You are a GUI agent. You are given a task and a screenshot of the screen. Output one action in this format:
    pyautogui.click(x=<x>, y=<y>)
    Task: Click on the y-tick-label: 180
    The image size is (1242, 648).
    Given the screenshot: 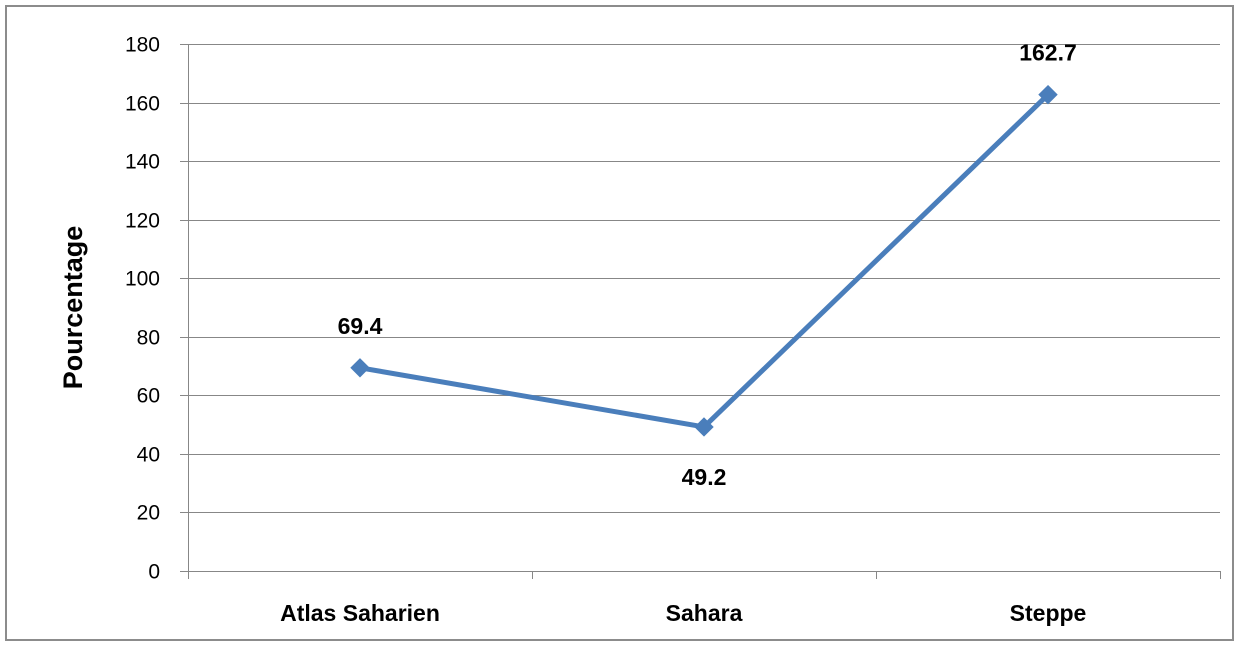 What is the action you would take?
    pyautogui.click(x=142, y=45)
    